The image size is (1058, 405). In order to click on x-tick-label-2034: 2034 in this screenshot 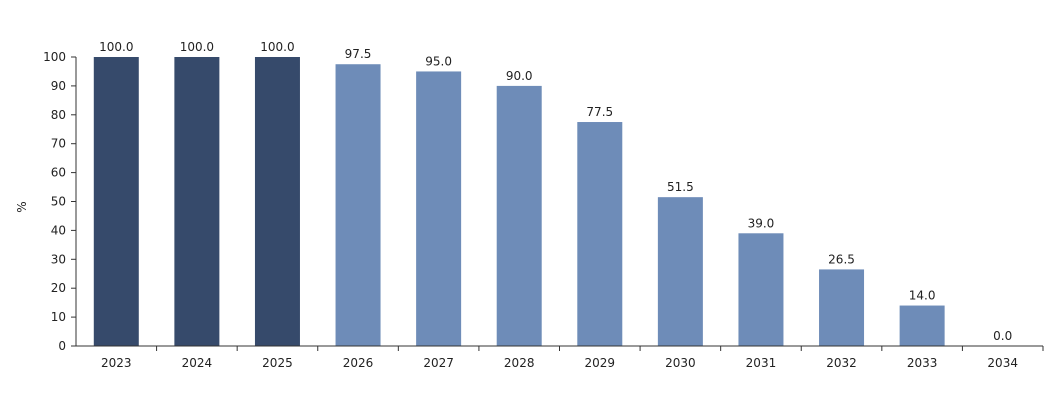, I will do `click(1002, 363)`.